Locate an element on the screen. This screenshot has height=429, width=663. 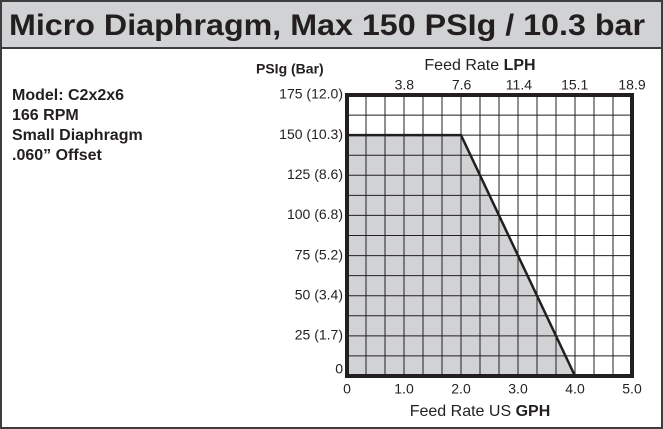
model-note: Small Diaphragm is located at coordinates (77, 135).